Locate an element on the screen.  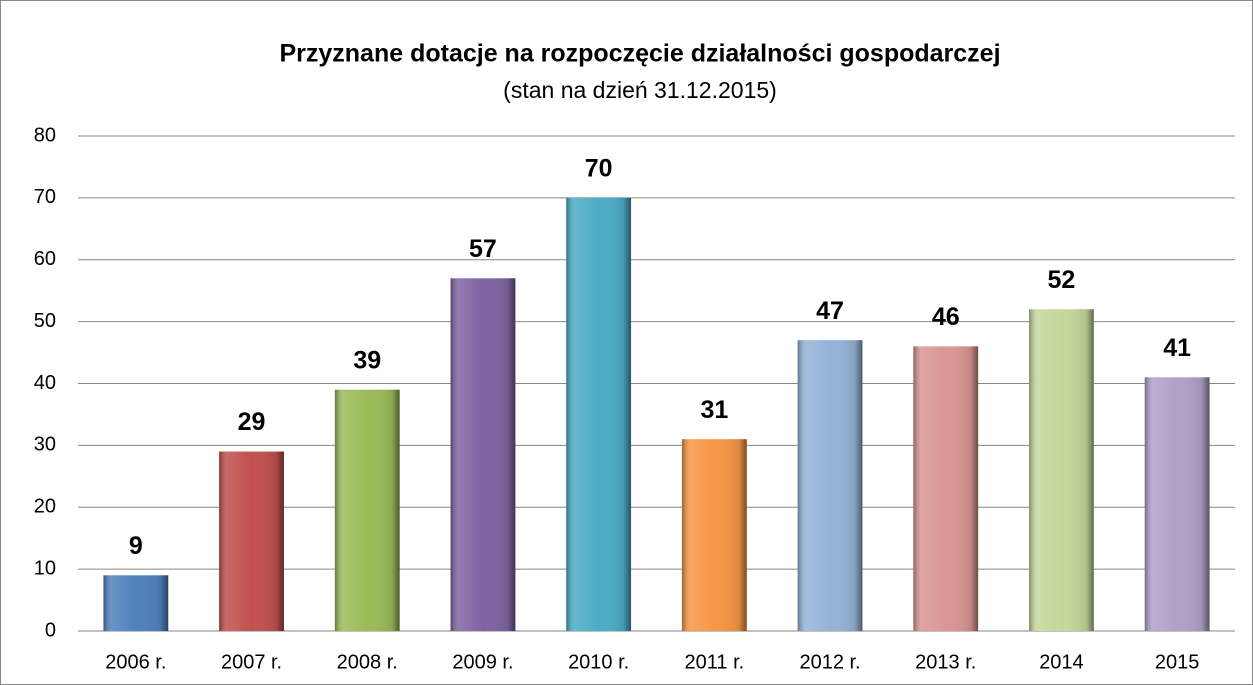
x-tick-label: 2013 r. is located at coordinates (945, 662).